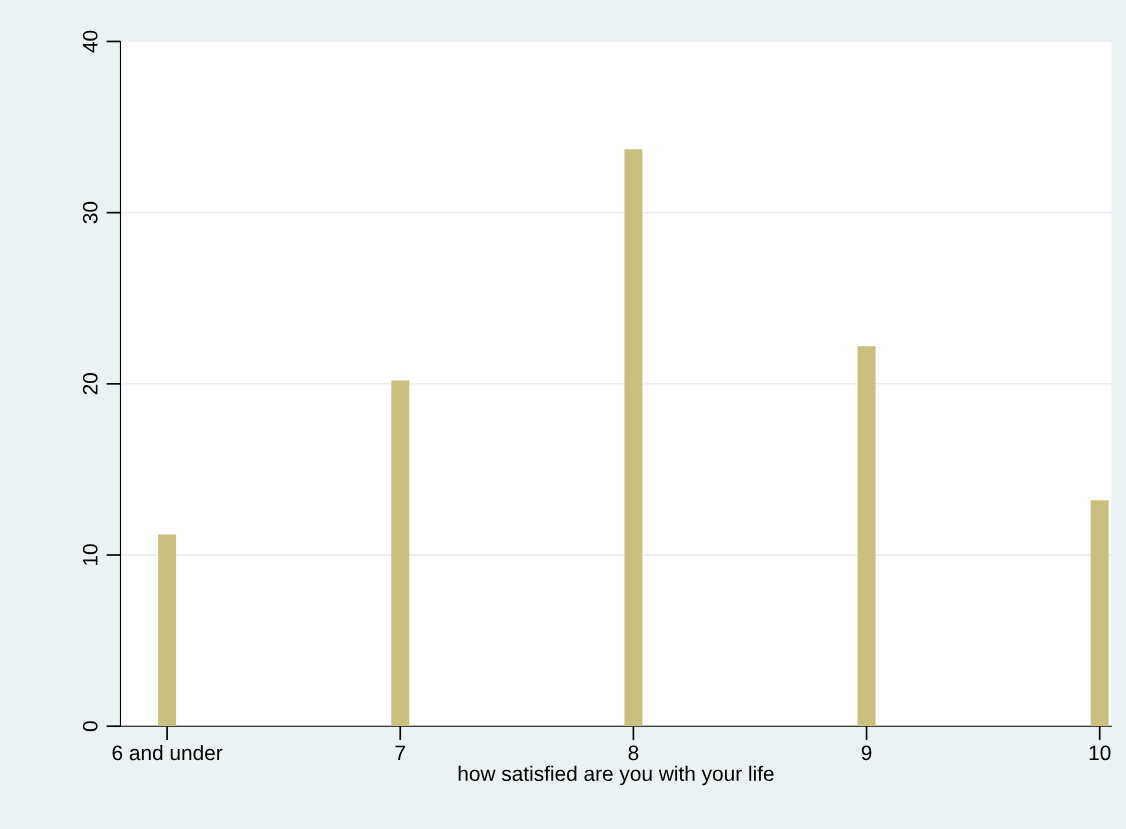 This screenshot has height=829, width=1126. Describe the element at coordinates (90, 384) in the screenshot. I see `y-tick-label: 20` at that location.